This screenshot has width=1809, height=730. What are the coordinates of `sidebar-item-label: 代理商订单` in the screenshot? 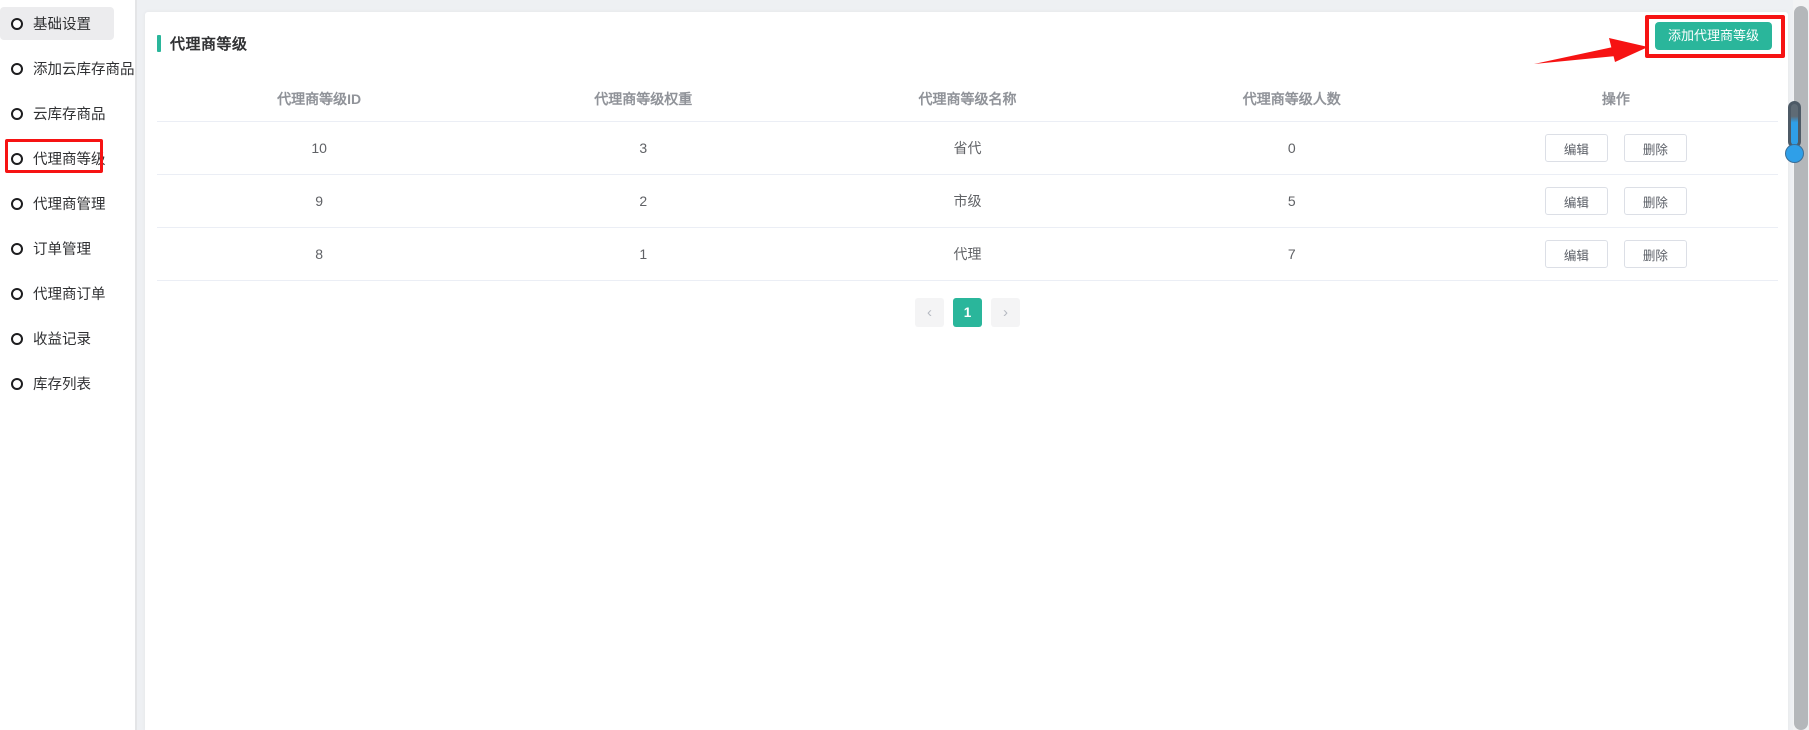 It's located at (69, 295).